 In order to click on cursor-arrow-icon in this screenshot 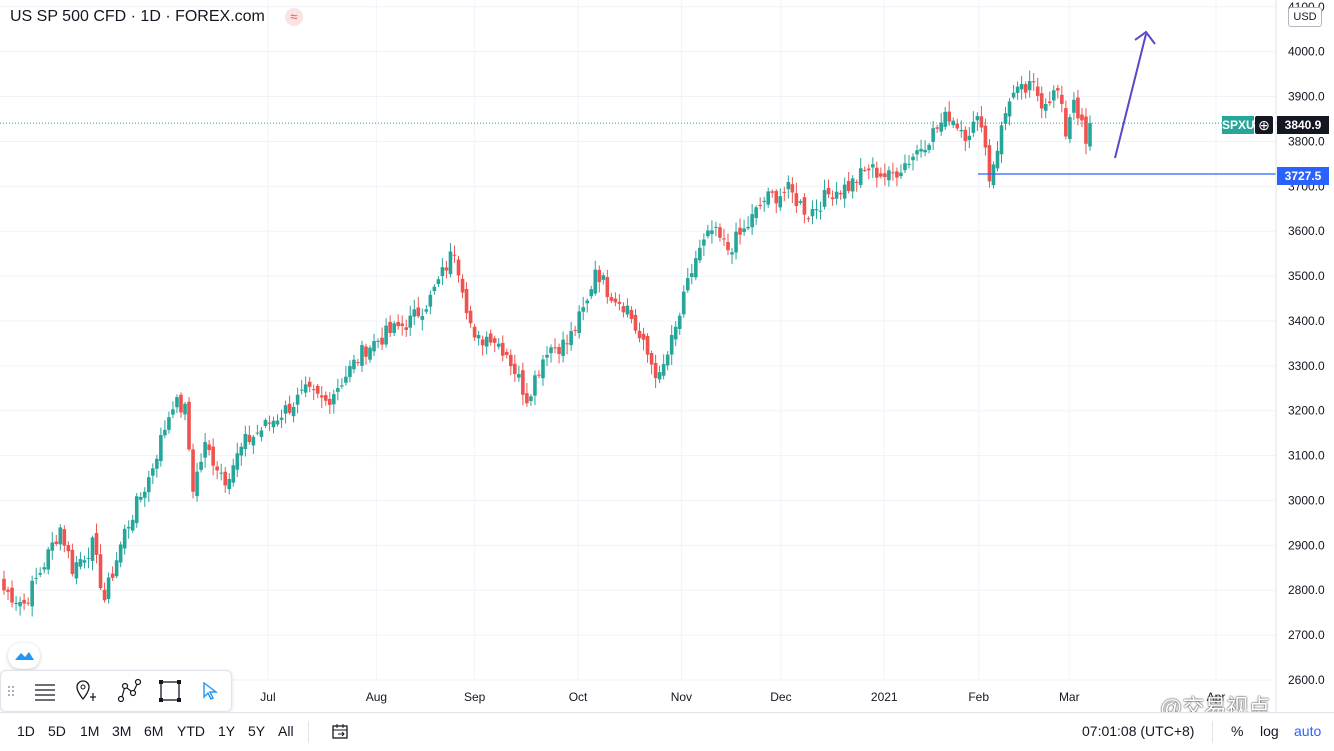, I will do `click(211, 691)`.